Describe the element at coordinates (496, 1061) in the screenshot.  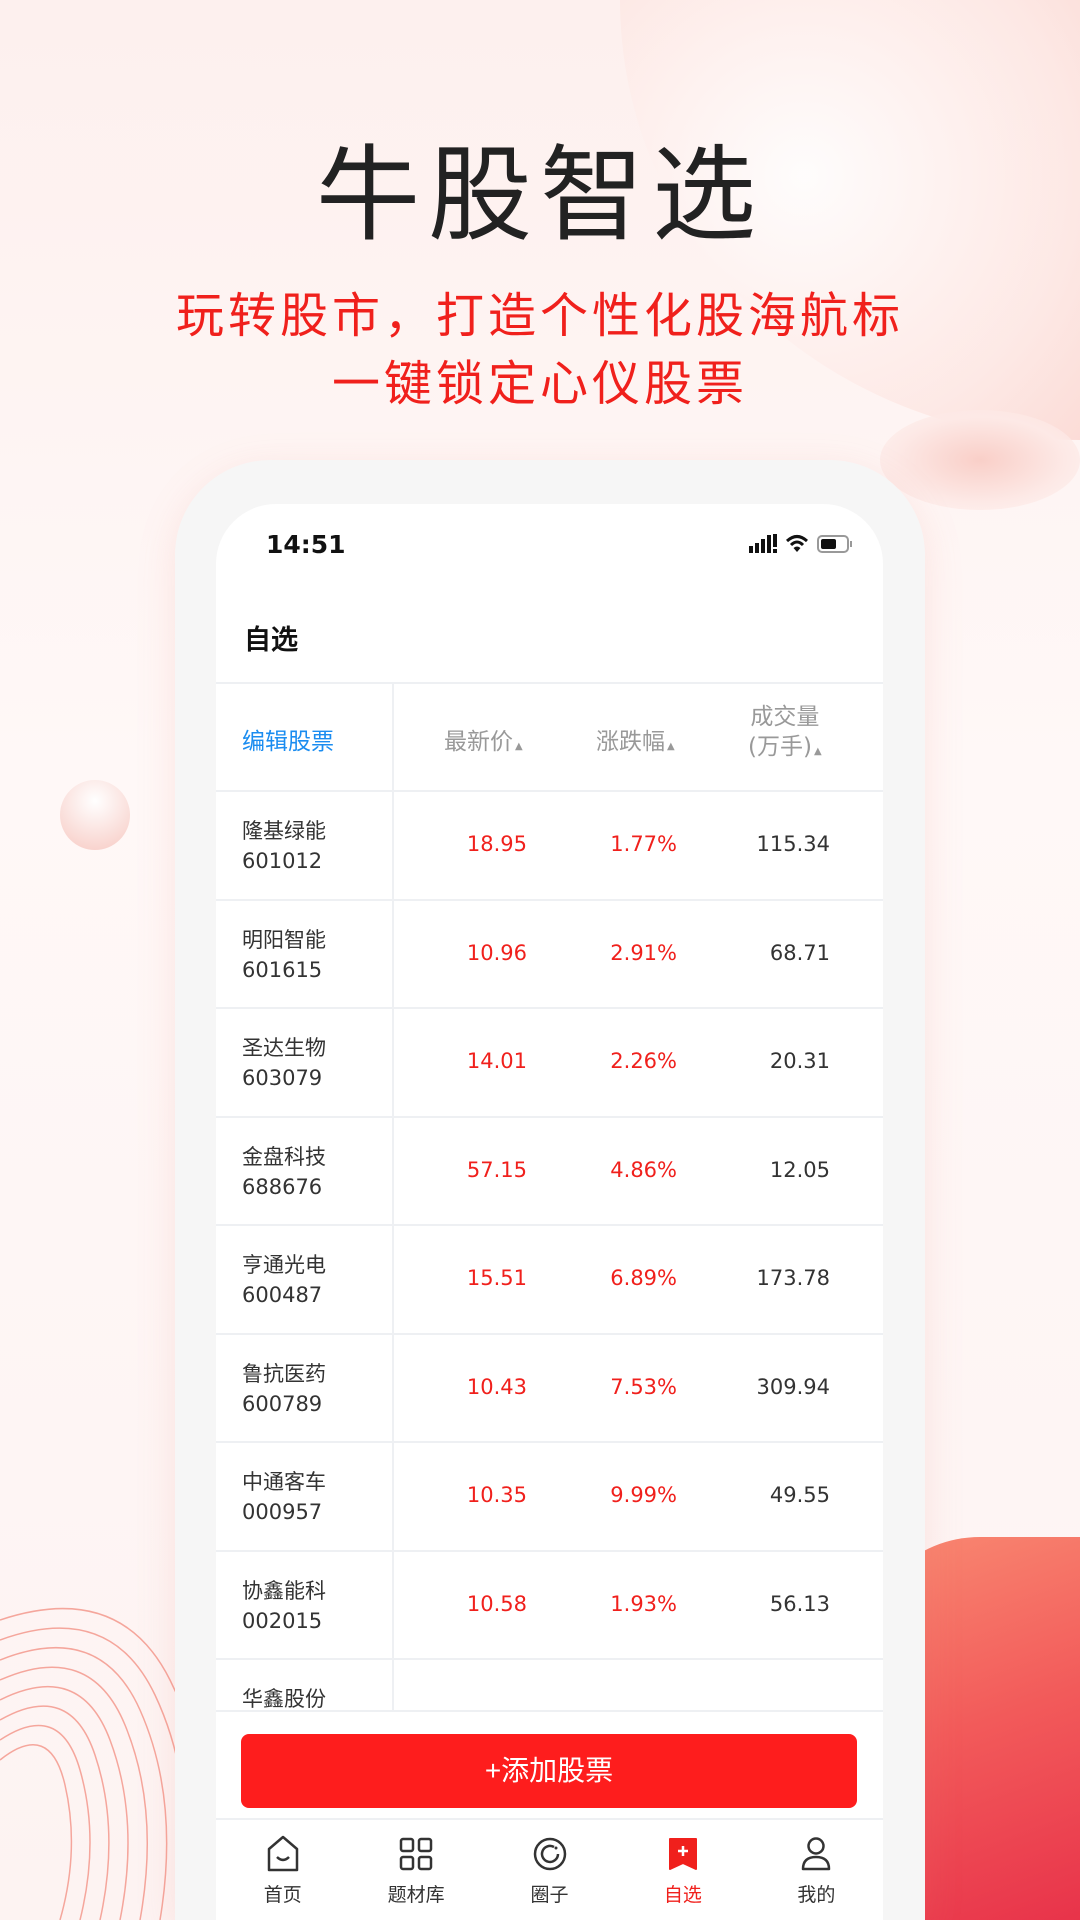
I see `stock-price: 14.01` at that location.